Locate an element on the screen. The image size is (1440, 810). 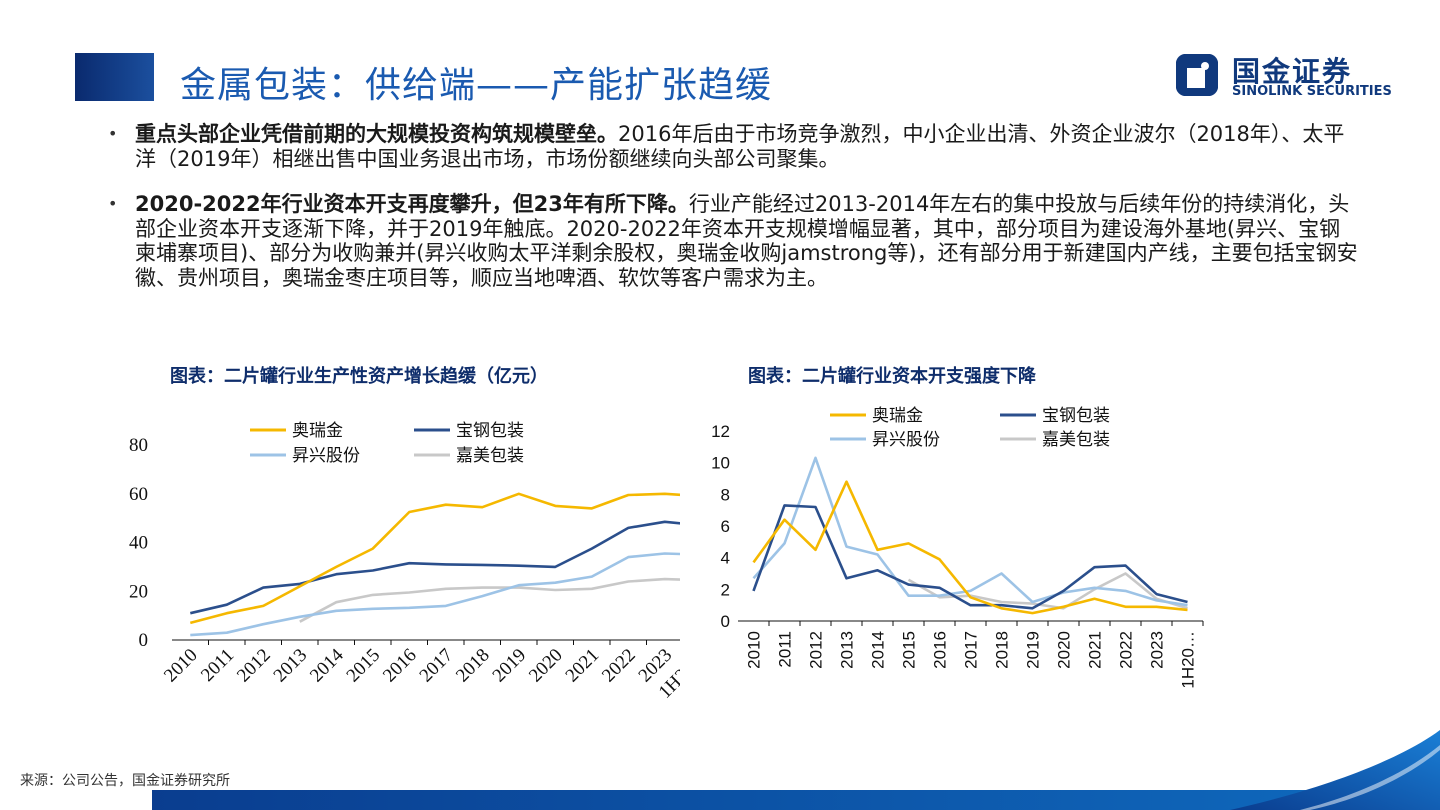
y-tick-label: 8 is located at coordinates (725, 494).